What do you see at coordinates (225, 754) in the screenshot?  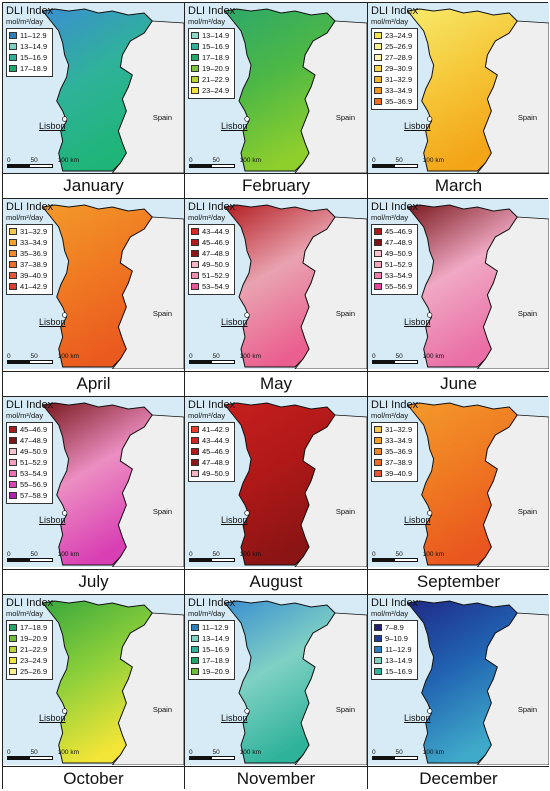 I see `scale-bar: 0 50 100 km` at bounding box center [225, 754].